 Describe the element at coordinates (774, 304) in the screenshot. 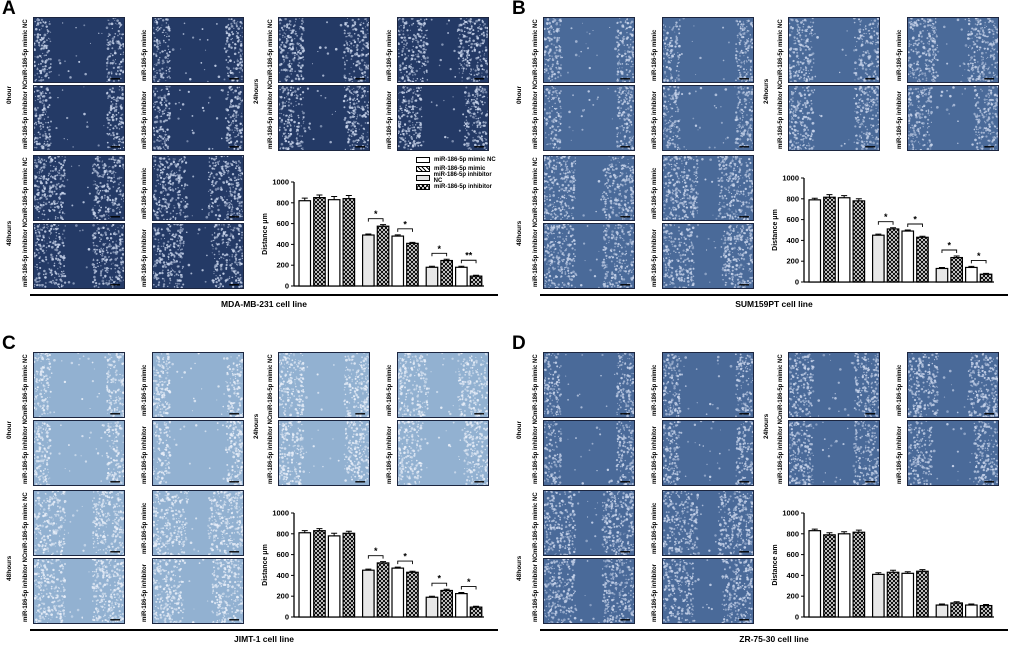

I see `cell-line-caption: SUM159PT cell line` at that location.